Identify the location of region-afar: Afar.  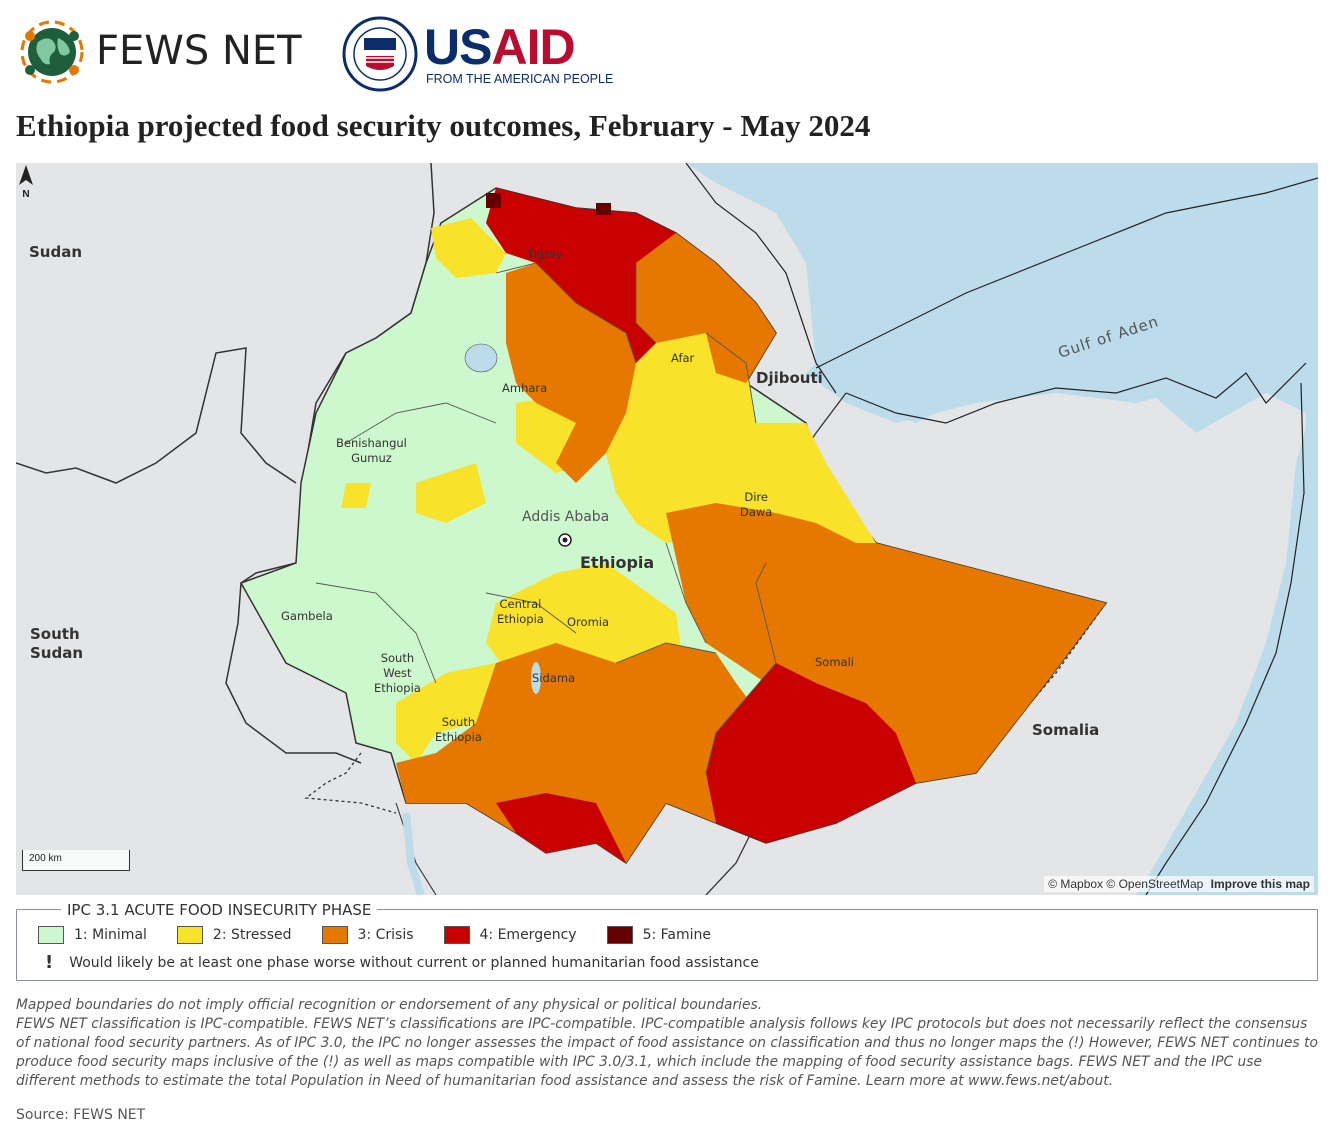
(683, 358).